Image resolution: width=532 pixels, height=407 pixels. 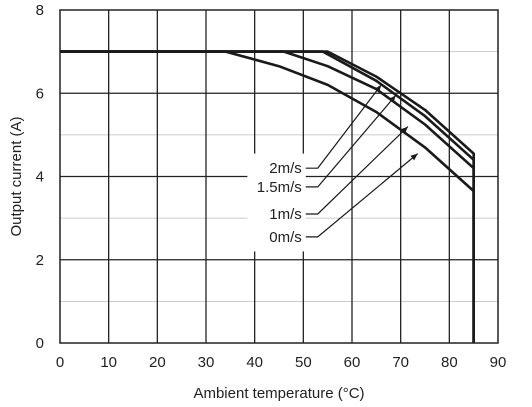 What do you see at coordinates (276, 202) in the screenshot?
I see `annotation-background` at bounding box center [276, 202].